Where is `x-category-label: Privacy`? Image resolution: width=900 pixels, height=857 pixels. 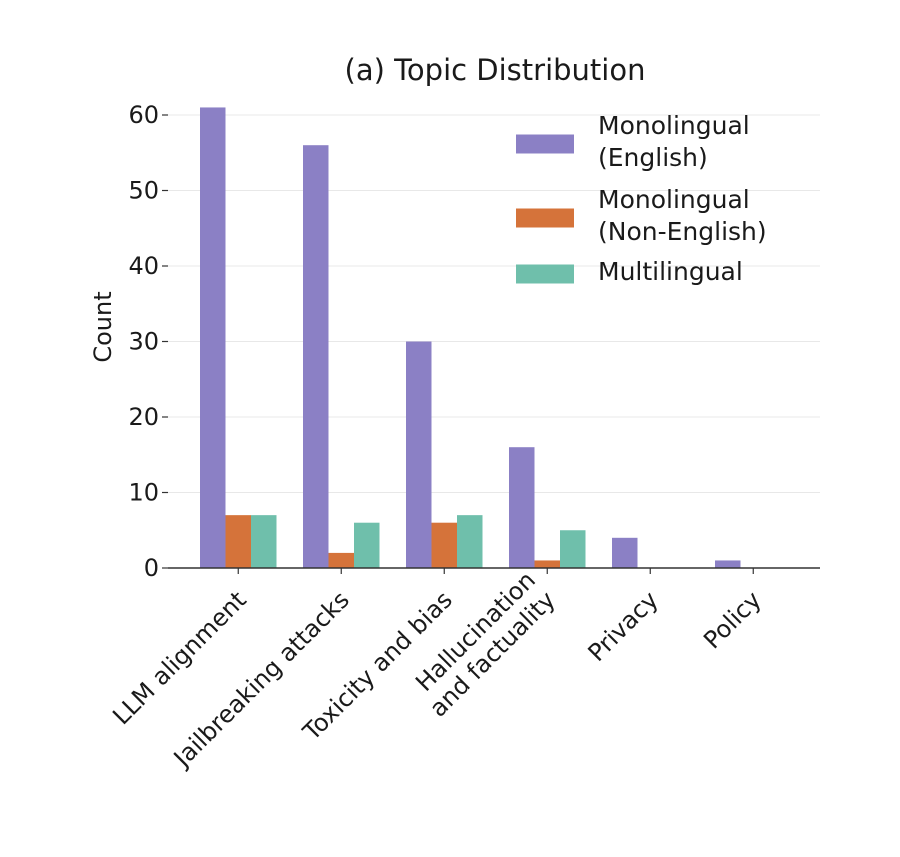 x-category-label: Privacy is located at coordinates (623, 626).